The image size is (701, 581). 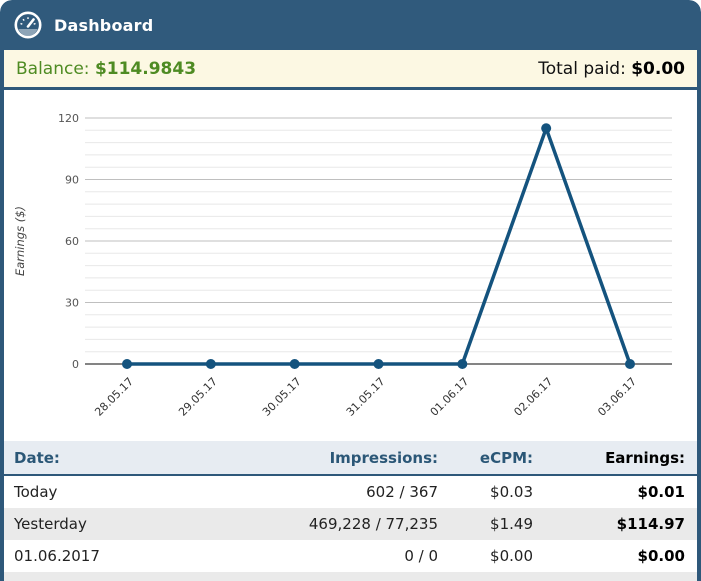 What do you see at coordinates (28, 25) in the screenshot?
I see `dashboard-gauge-icon` at bounding box center [28, 25].